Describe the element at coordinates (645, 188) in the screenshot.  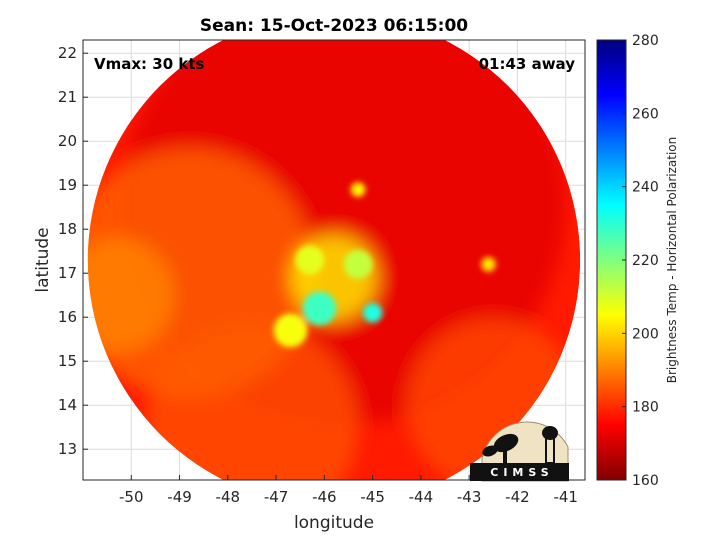
I see `colorbar-tick-label: 240` at that location.